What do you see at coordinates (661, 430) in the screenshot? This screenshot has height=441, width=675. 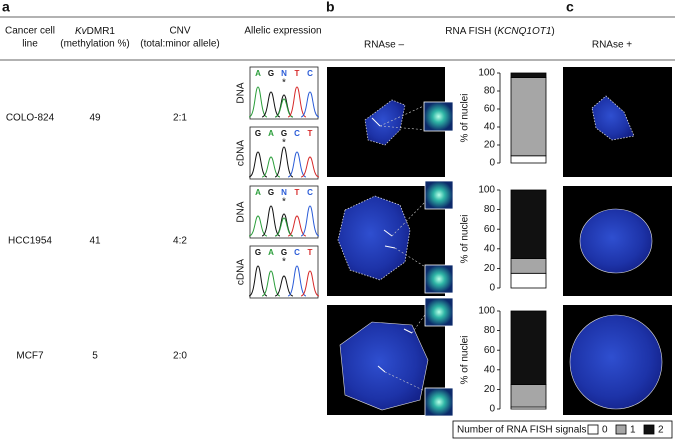 I see `legend-label: 2` at bounding box center [661, 430].